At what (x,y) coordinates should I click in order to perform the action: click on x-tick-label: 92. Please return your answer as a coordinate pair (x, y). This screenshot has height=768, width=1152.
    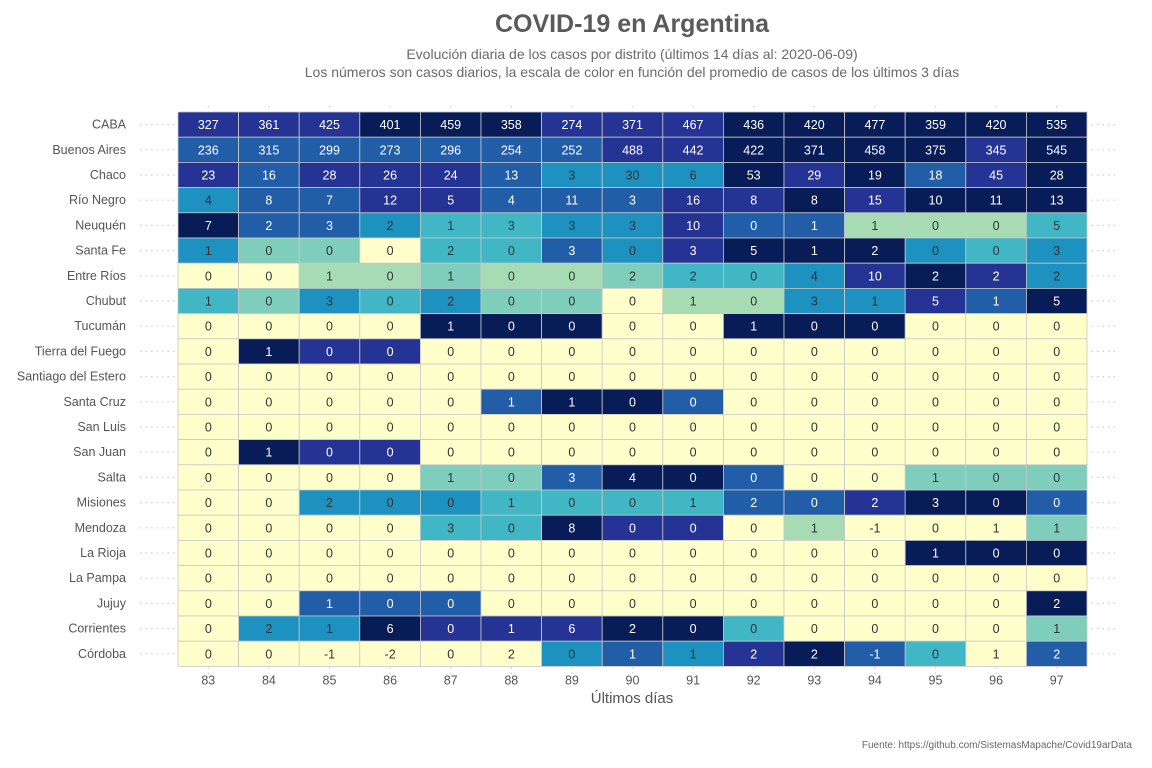
    Looking at the image, I should click on (754, 680).